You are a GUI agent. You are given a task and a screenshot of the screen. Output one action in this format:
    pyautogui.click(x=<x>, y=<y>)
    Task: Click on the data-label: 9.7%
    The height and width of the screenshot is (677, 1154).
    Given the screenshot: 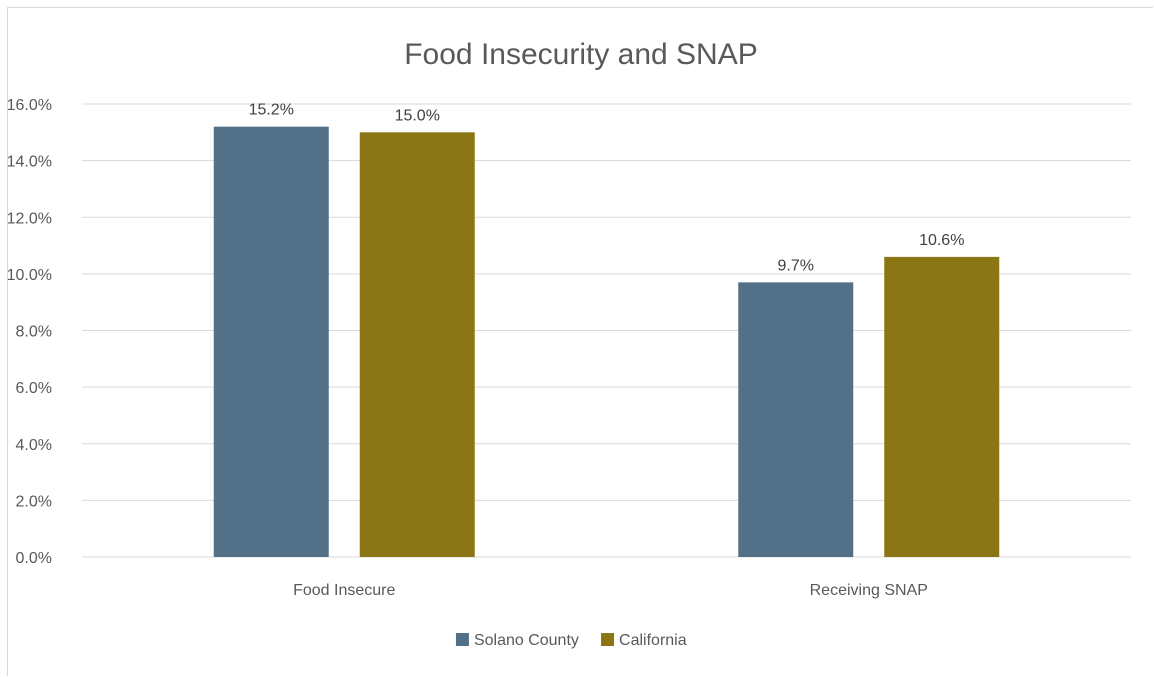 What is the action you would take?
    pyautogui.click(x=796, y=265)
    